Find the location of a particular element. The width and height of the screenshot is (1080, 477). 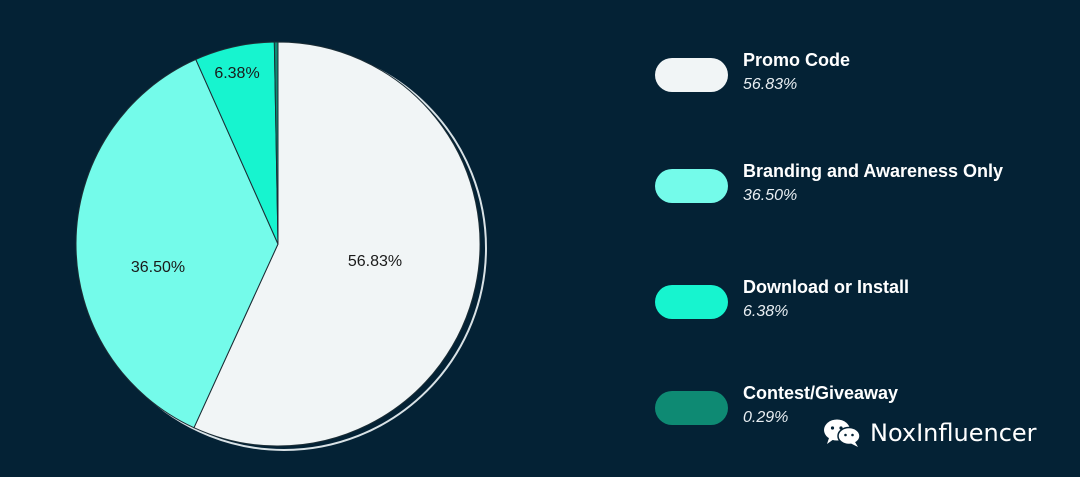

legend-item-promo-code: Promo Code 56.83% is located at coordinates (855, 80).